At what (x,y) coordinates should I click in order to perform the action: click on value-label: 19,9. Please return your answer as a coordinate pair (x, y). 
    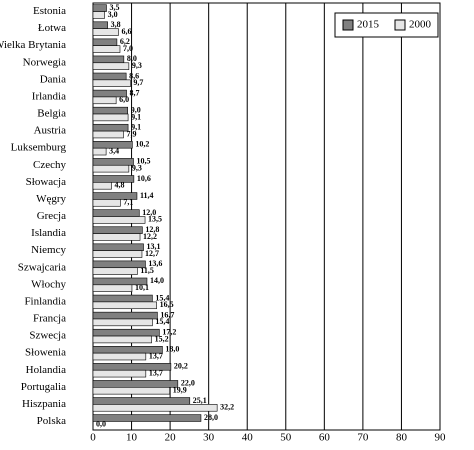
    Looking at the image, I should click on (180, 390).